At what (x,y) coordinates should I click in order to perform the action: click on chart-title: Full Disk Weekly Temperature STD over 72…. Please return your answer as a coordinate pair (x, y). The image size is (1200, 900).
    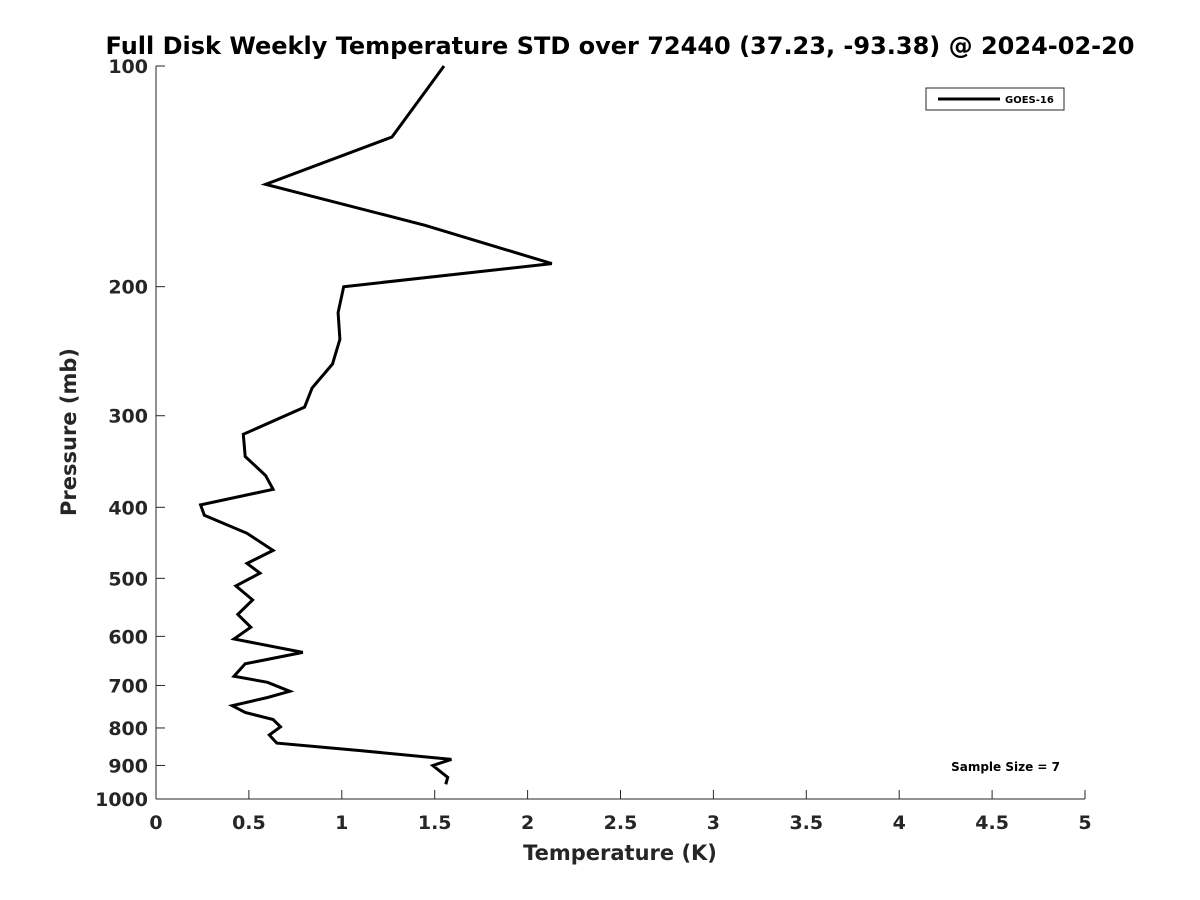
    Looking at the image, I should click on (620, 46).